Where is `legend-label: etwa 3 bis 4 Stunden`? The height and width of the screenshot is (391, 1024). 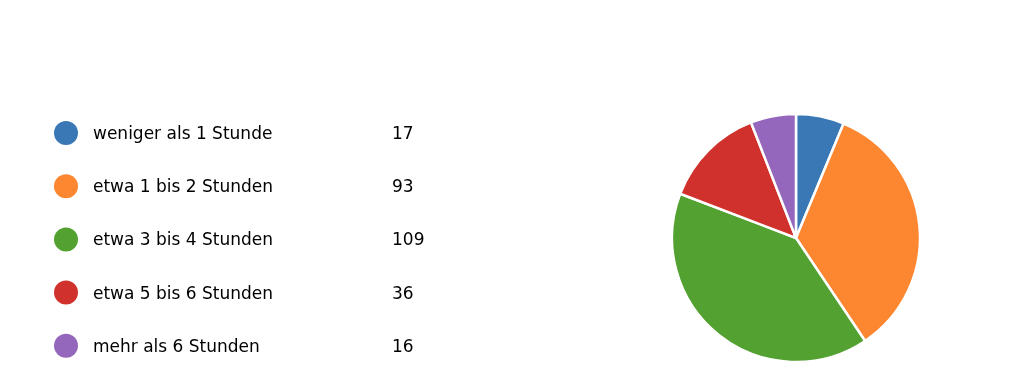 legend-label: etwa 3 bis 4 Stunden is located at coordinates (183, 239).